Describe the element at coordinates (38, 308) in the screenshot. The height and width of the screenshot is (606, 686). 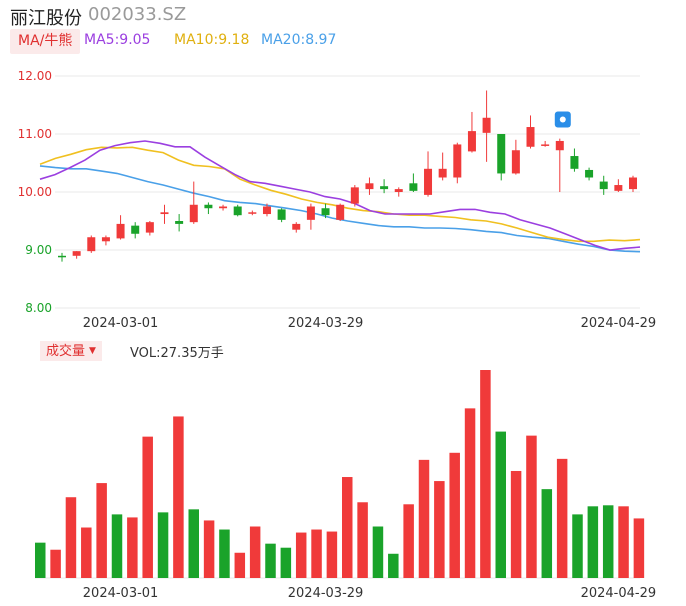
I see `y-tick-label: 8.00` at that location.